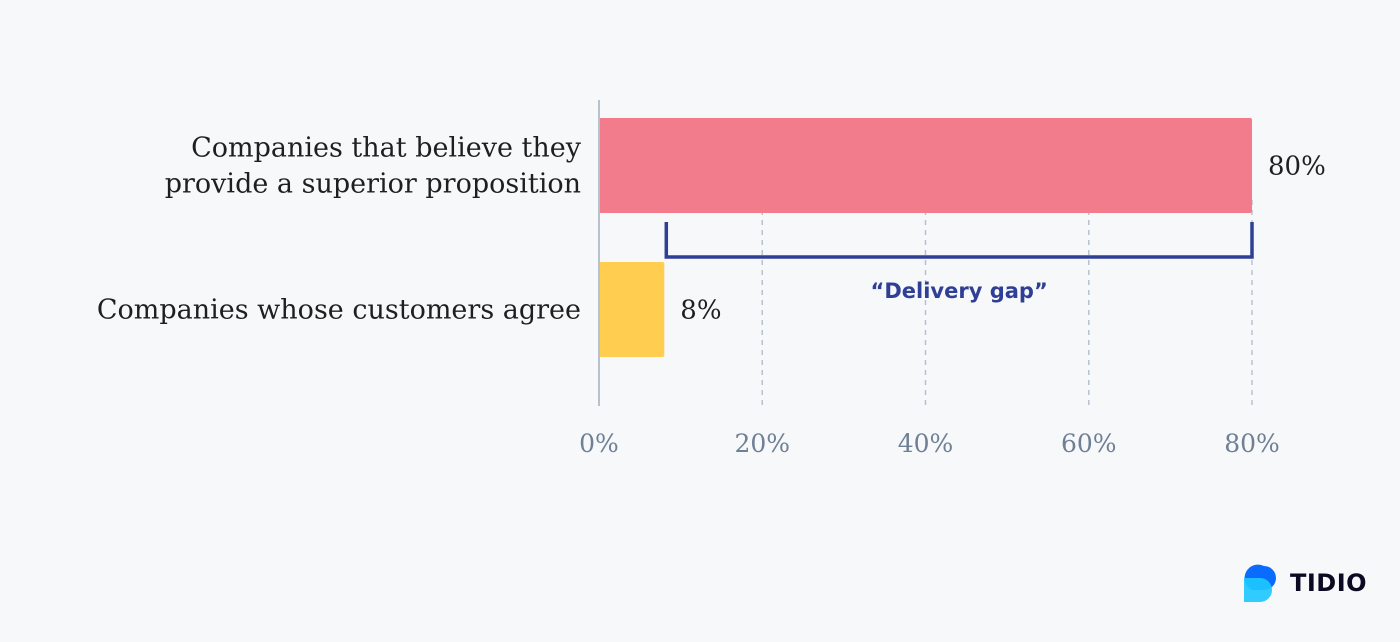 The height and width of the screenshot is (642, 1400). Describe the element at coordinates (599, 443) in the screenshot. I see `x-tick-label: 0%` at that location.